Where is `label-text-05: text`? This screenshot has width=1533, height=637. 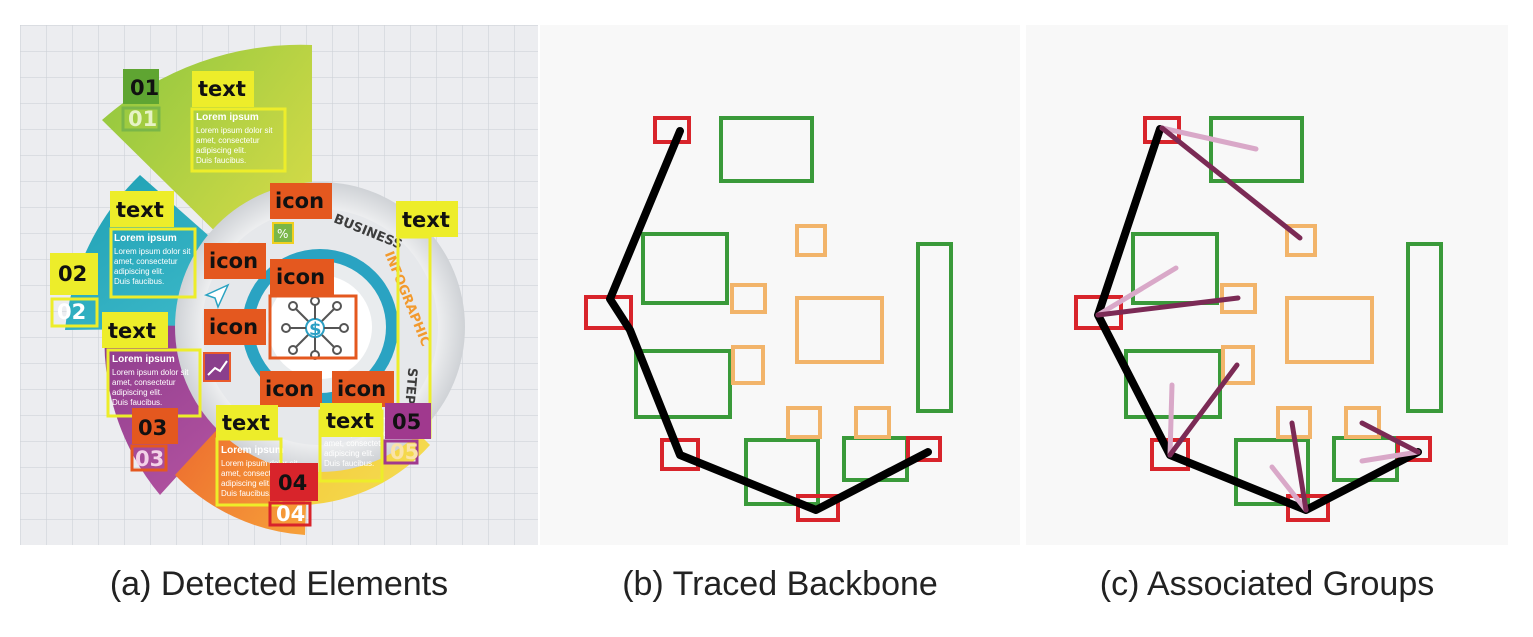 label-text-05: text is located at coordinates (351, 420).